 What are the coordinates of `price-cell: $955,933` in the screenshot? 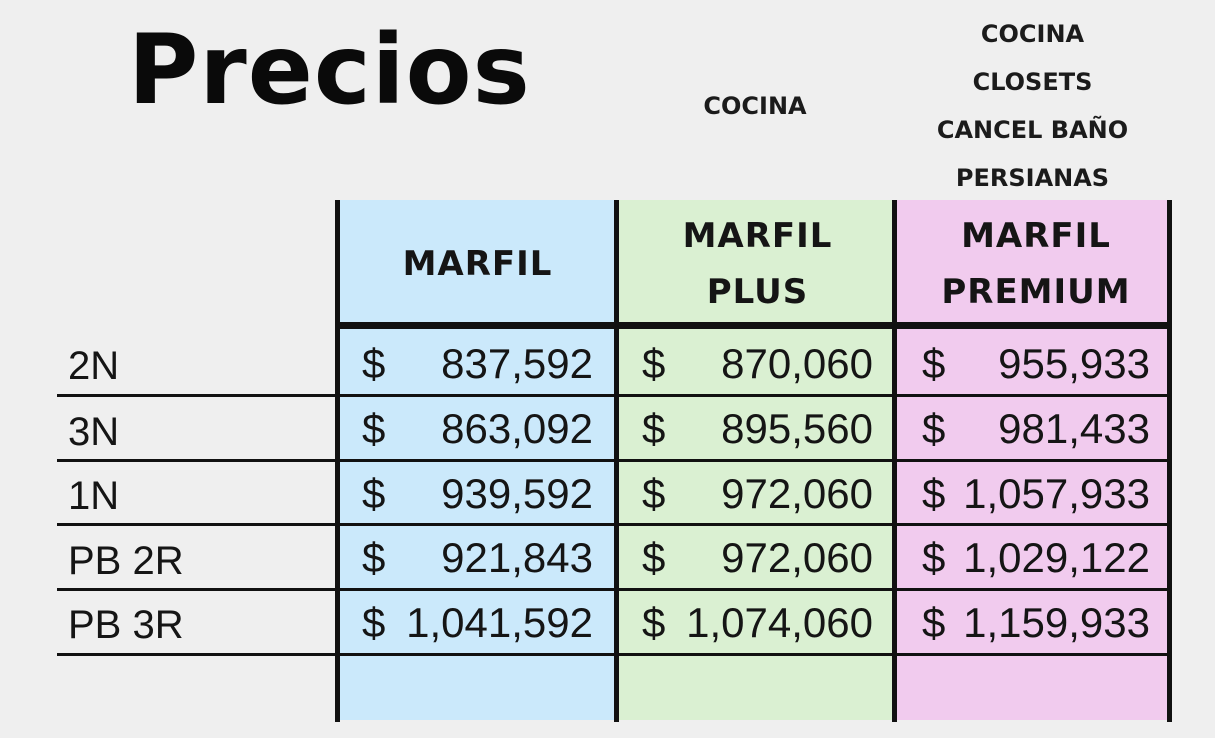 It's located at (1036, 364).